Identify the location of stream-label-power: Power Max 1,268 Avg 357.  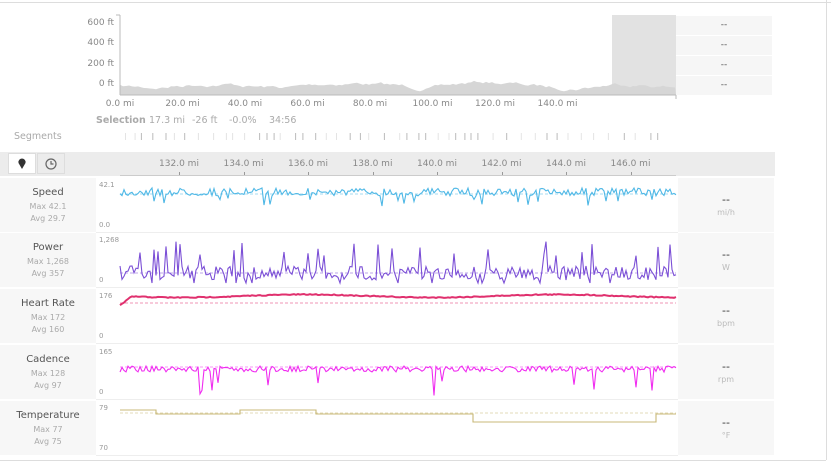
(48, 260).